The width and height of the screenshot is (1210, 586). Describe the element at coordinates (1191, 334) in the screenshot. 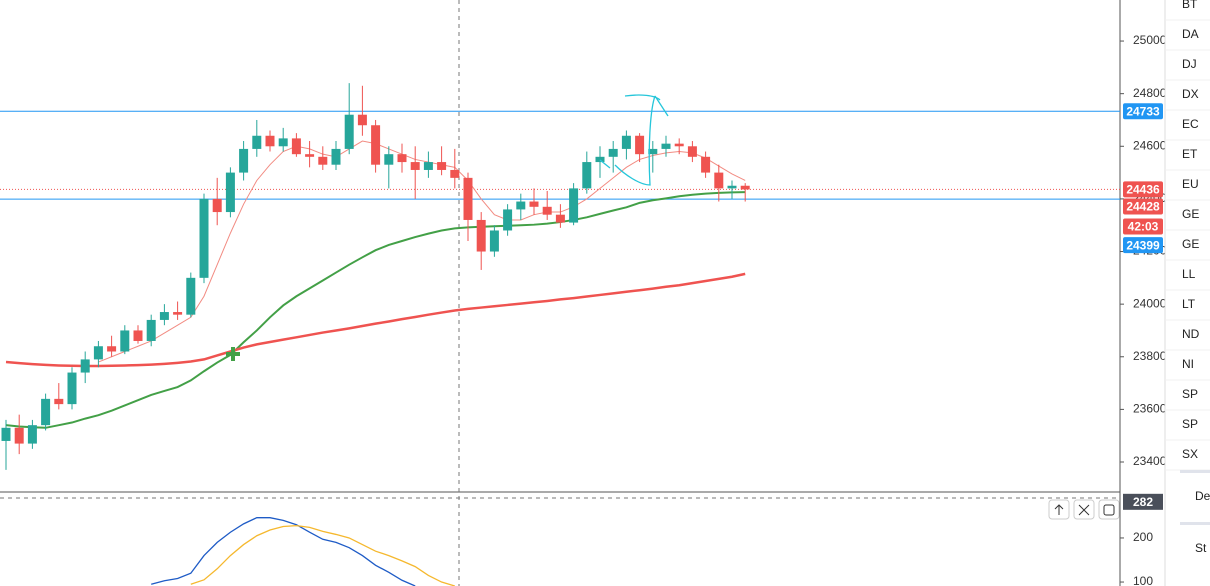

I see `symbol: ND` at that location.